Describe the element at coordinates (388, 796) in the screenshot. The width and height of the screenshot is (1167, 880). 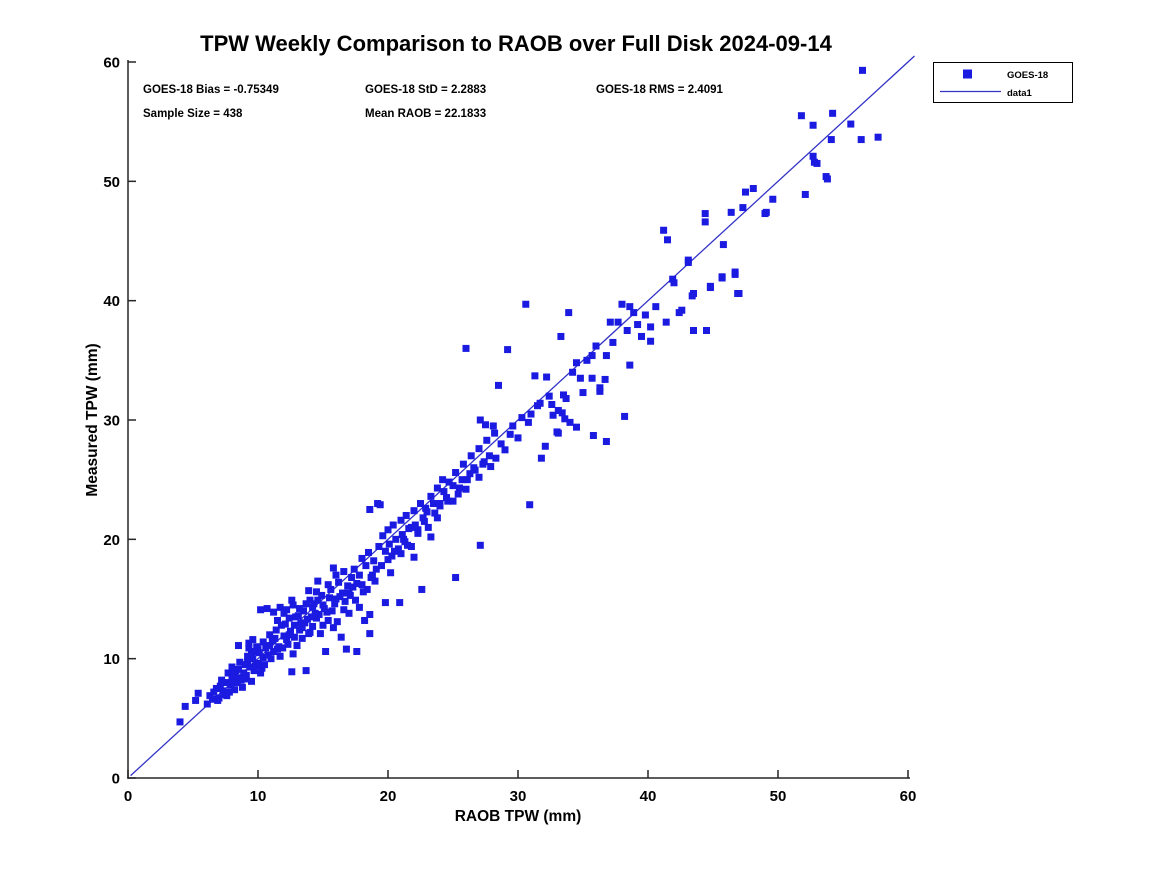
I see `x-tick-label: 20` at that location.